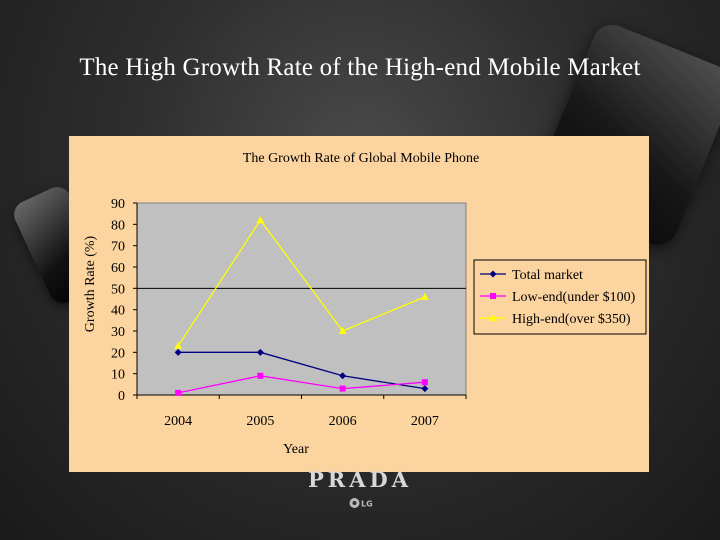  Describe the element at coordinates (574, 297) in the screenshot. I see `legend-label: Low-end(under $100)` at that location.